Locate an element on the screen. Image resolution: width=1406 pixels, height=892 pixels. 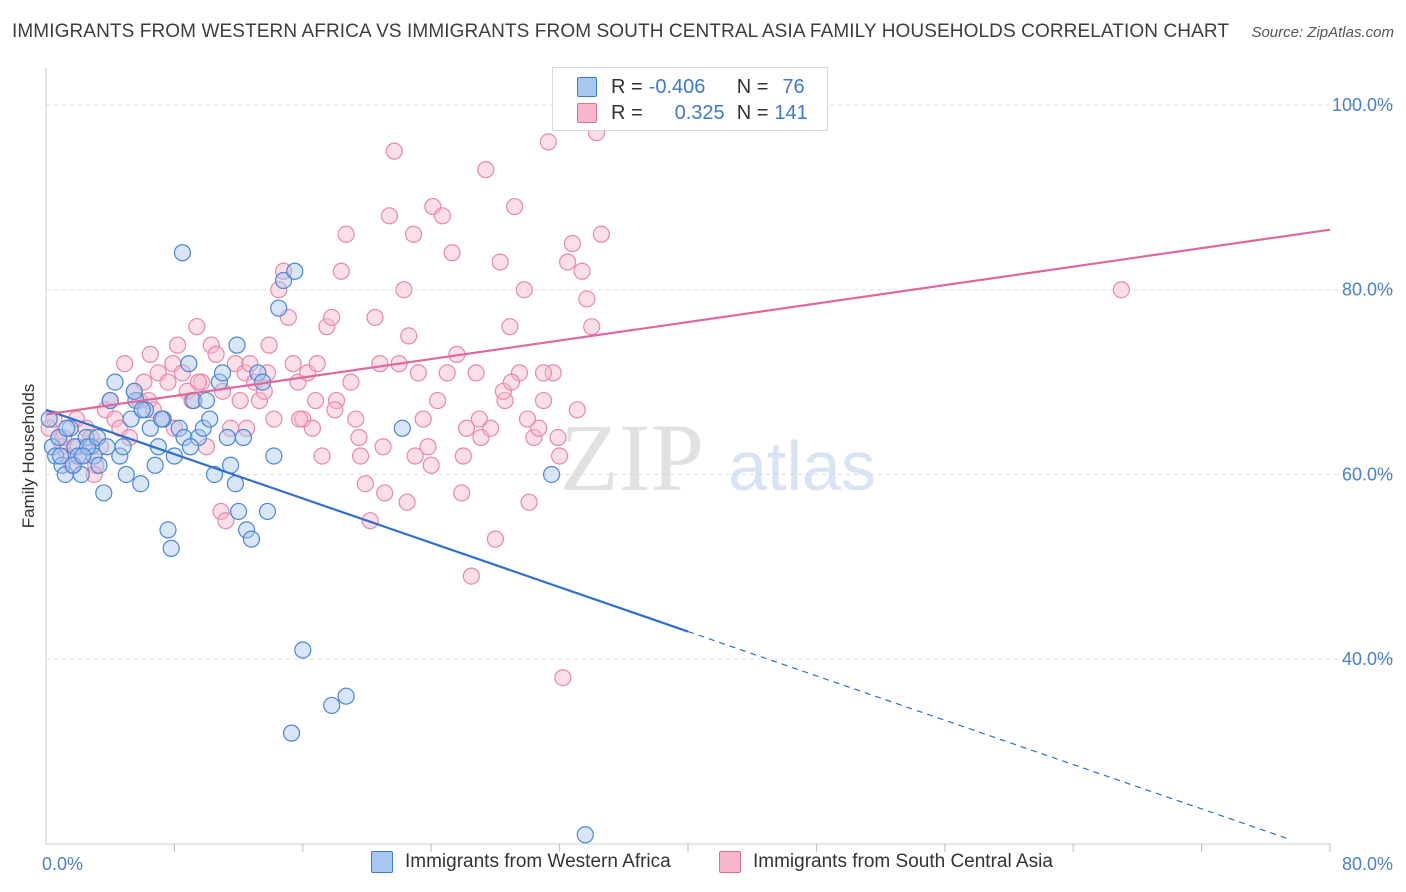
series-legend-label: Immigrants from Western Africa is located at coordinates (538, 861).